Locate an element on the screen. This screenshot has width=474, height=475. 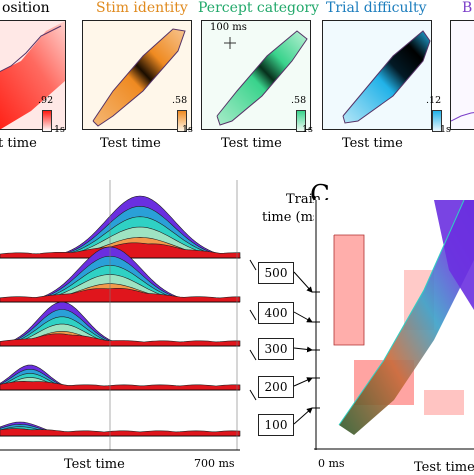
colorbar-unit-4: 1s is located at coordinates (445, 129).